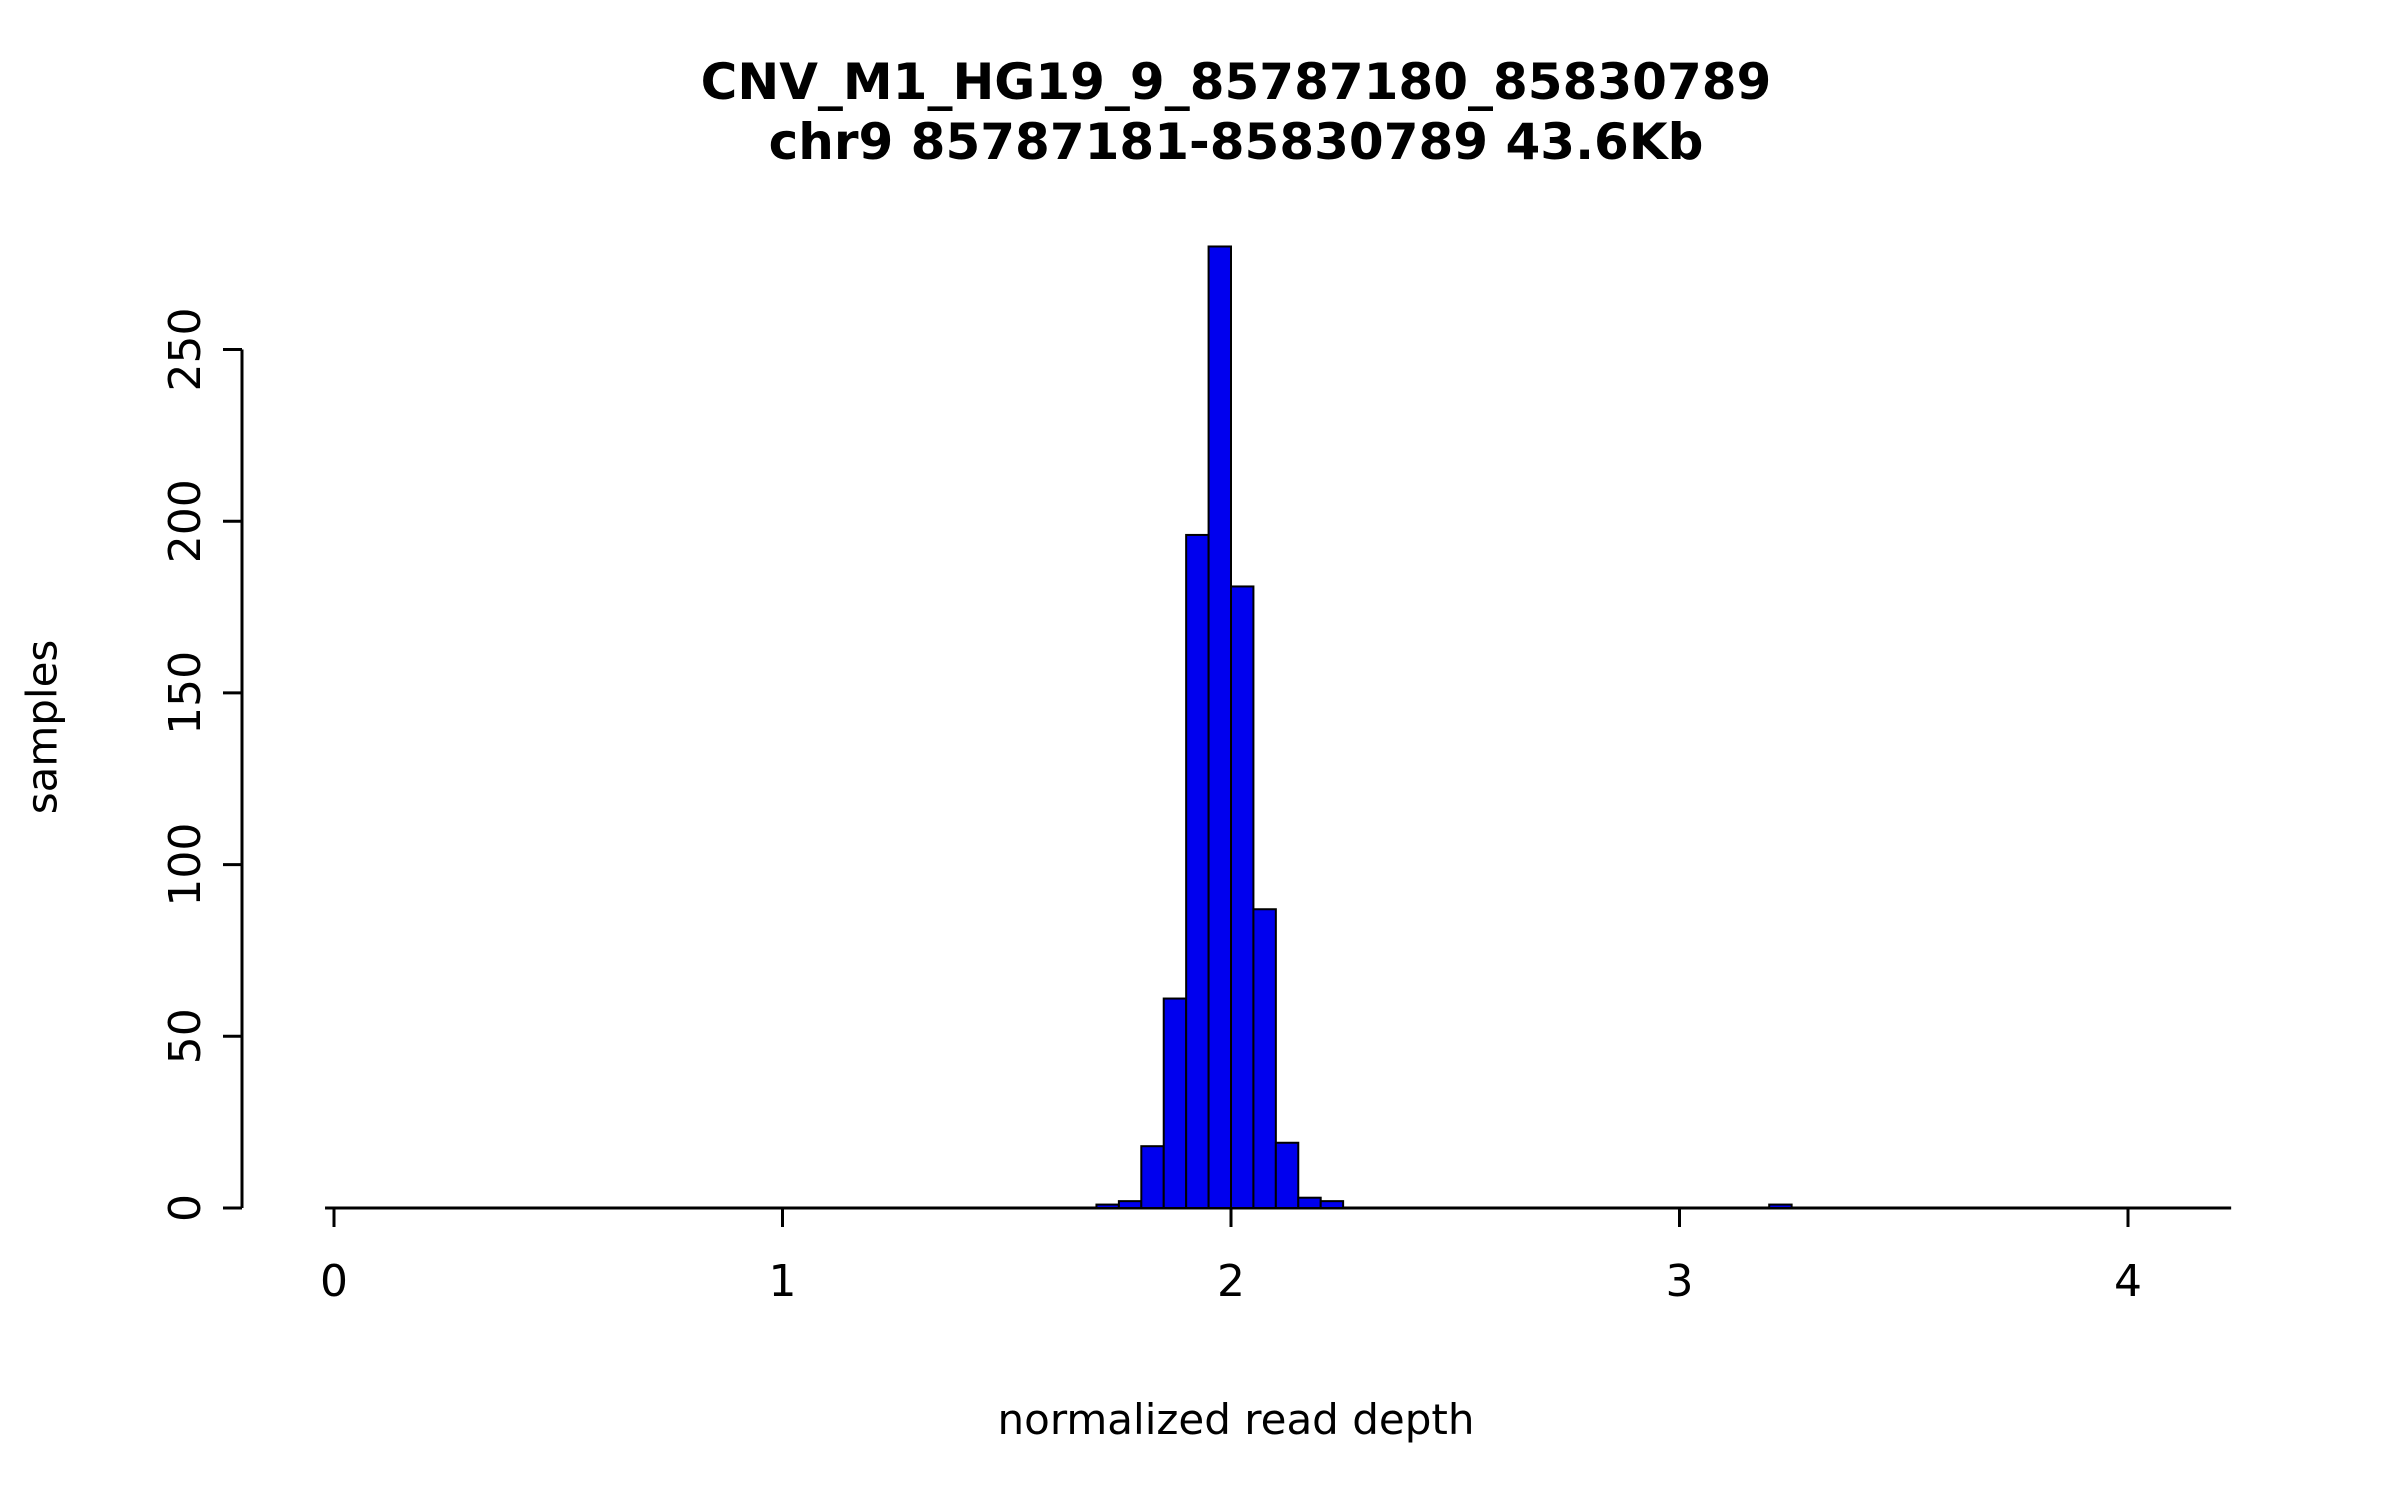 This screenshot has height=1500, width=2400. I want to click on chart-title: CNV_M1_HG19_9_85787180_85830789, so click(1236, 82).